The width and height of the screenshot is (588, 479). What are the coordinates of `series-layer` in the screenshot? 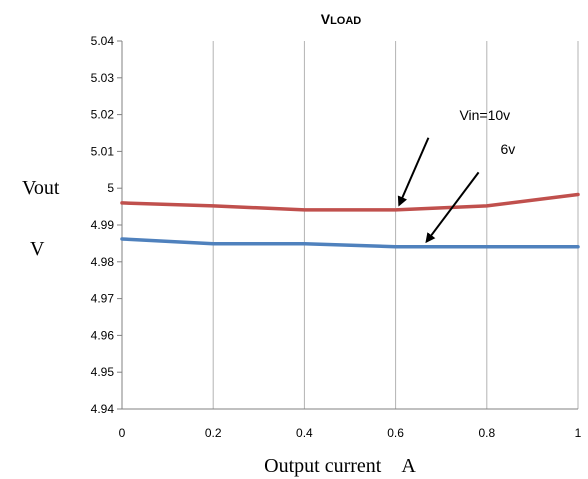 It's located at (350, 220).